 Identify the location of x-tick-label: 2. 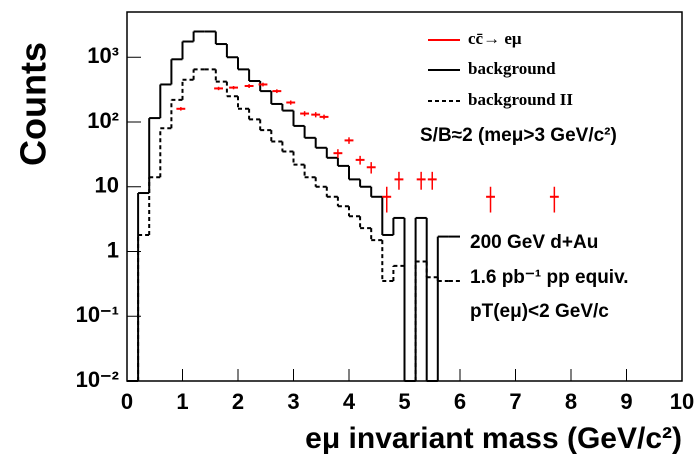
(238, 401).